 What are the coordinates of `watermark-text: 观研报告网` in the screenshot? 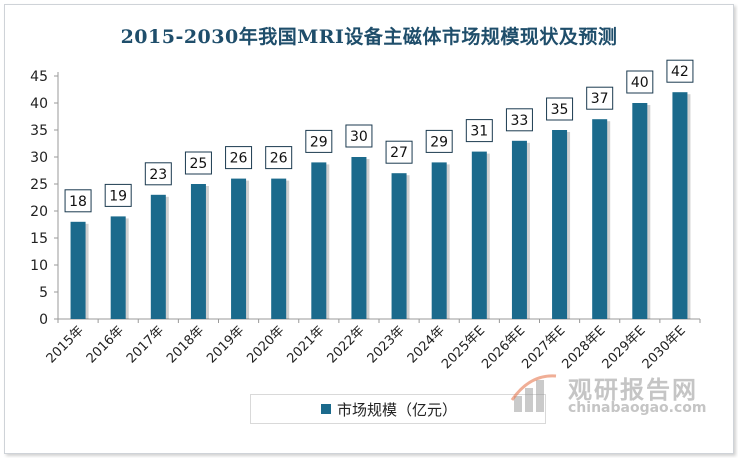 It's located at (633, 390).